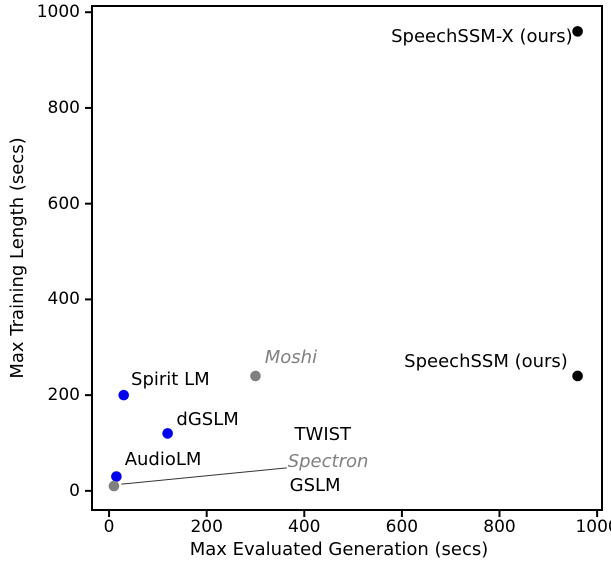  What do you see at coordinates (63, 395) in the screenshot?
I see `y-tick-label-200: 200` at bounding box center [63, 395].